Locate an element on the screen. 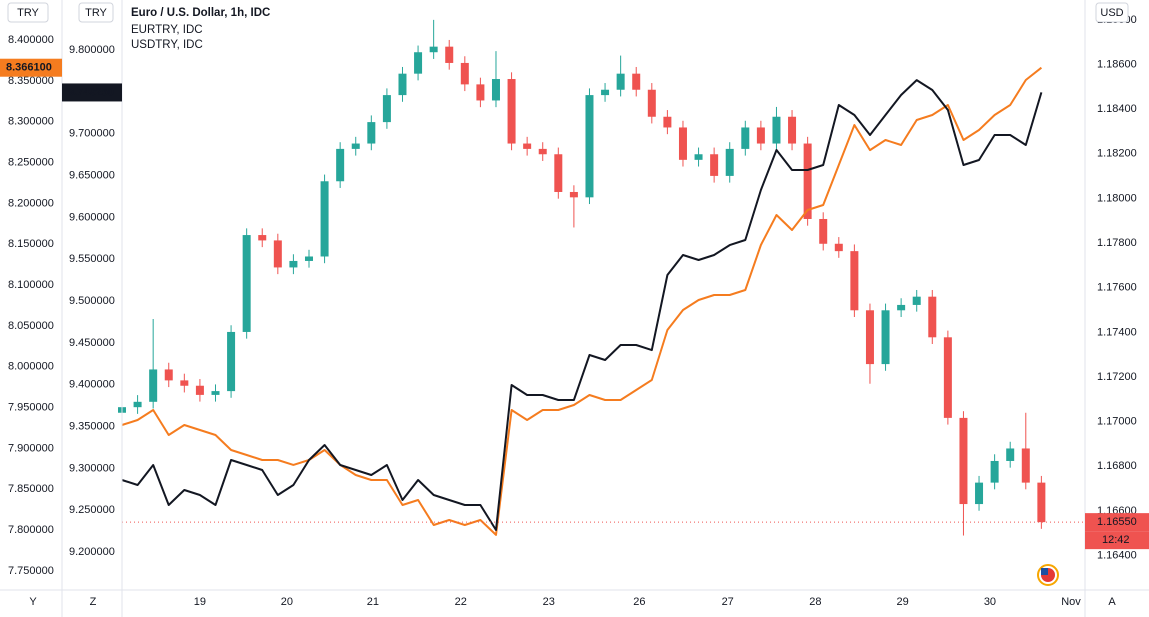 The width and height of the screenshot is (1149, 617). y-tick-label: 1.18200 is located at coordinates (1117, 154).